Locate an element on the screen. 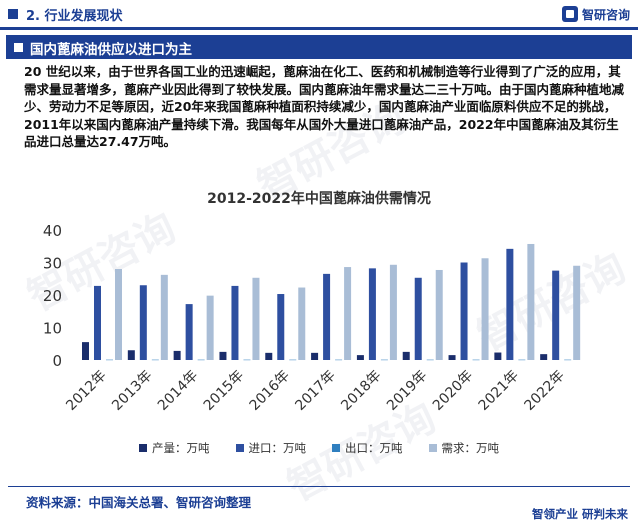 This screenshot has width=638, height=528. legend-label: 产量：万吨 is located at coordinates (181, 448).